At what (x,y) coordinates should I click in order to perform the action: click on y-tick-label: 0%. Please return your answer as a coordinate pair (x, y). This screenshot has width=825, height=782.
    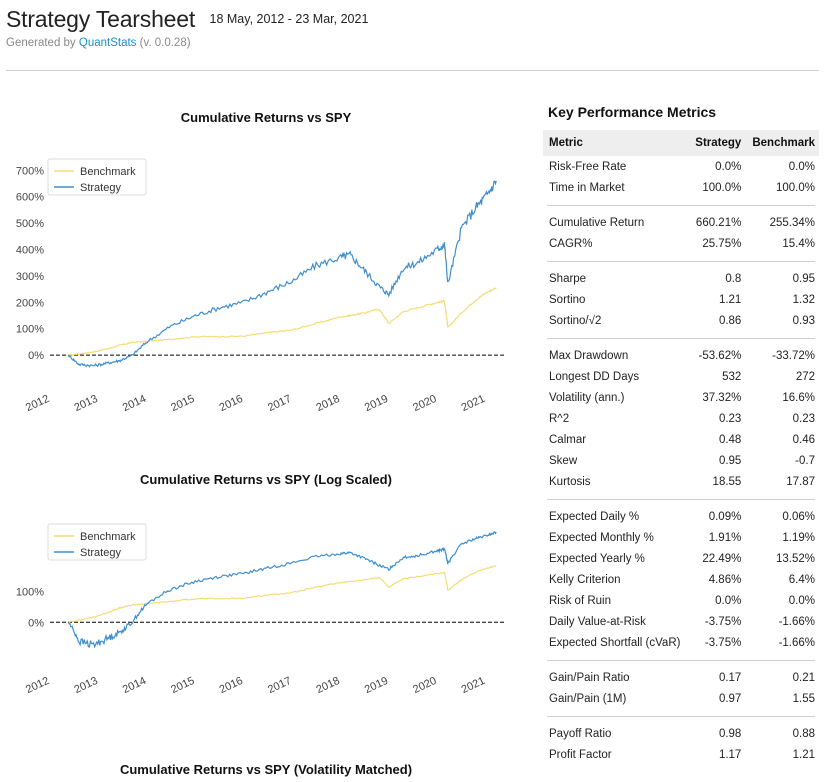
    Looking at the image, I should click on (36, 356).